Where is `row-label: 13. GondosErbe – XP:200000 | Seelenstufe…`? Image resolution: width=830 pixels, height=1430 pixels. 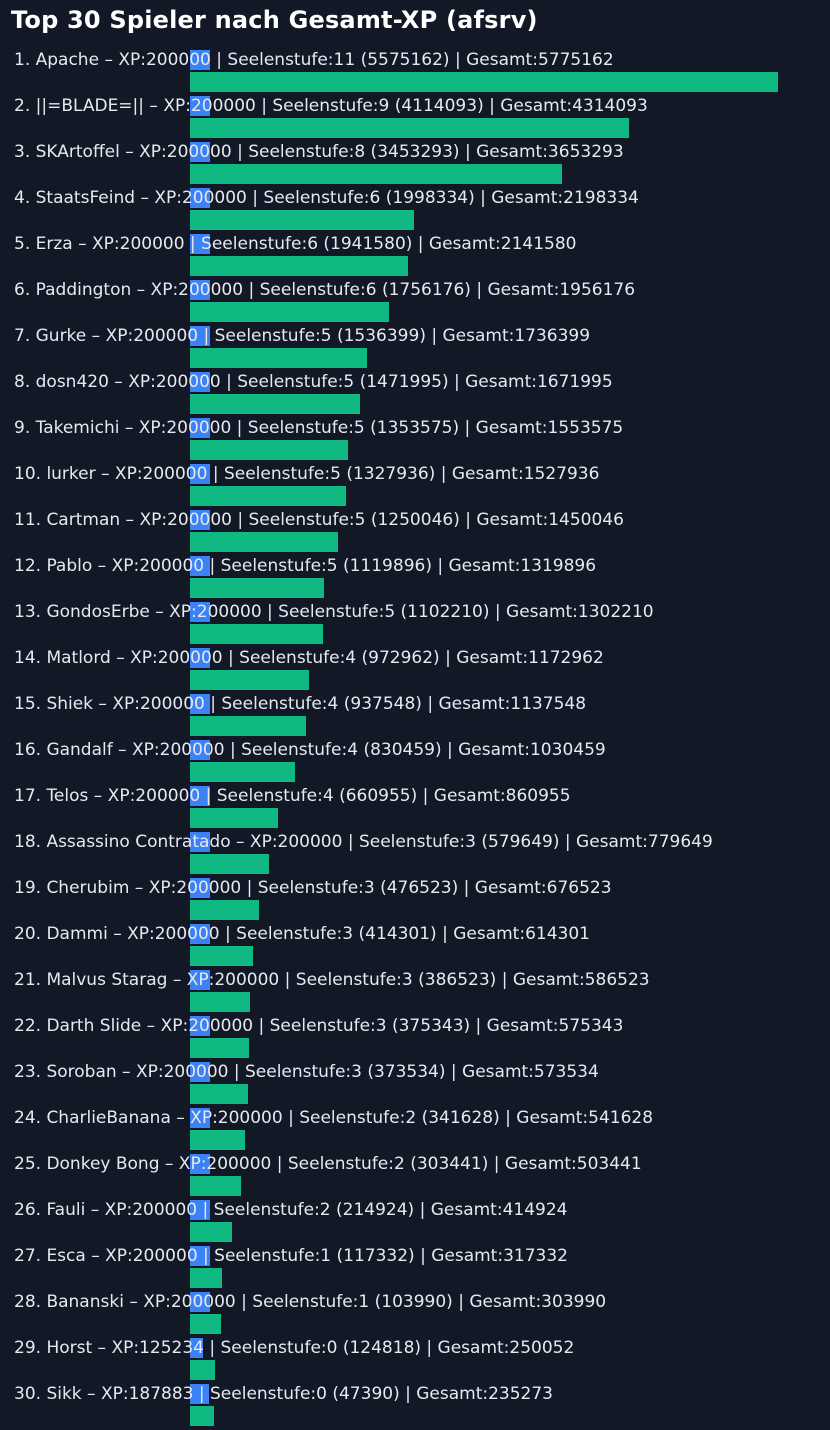
row-label: 13. GondosErbe – XP:200000 | Seelenstufe… is located at coordinates (334, 612).